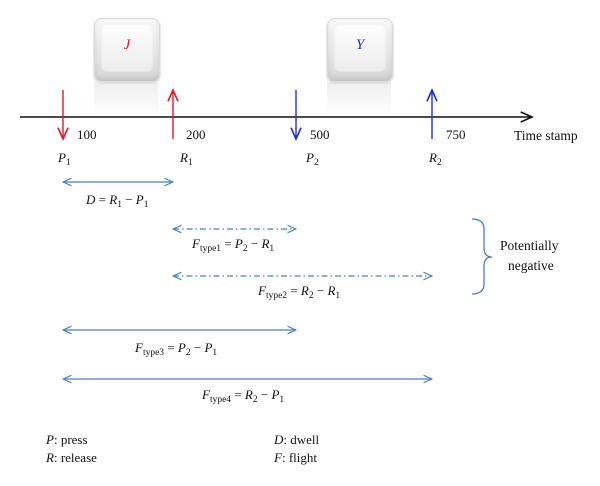  What do you see at coordinates (233, 245) in the screenshot?
I see `flight-type1-formula: Ftype1 = P2 − R1` at bounding box center [233, 245].